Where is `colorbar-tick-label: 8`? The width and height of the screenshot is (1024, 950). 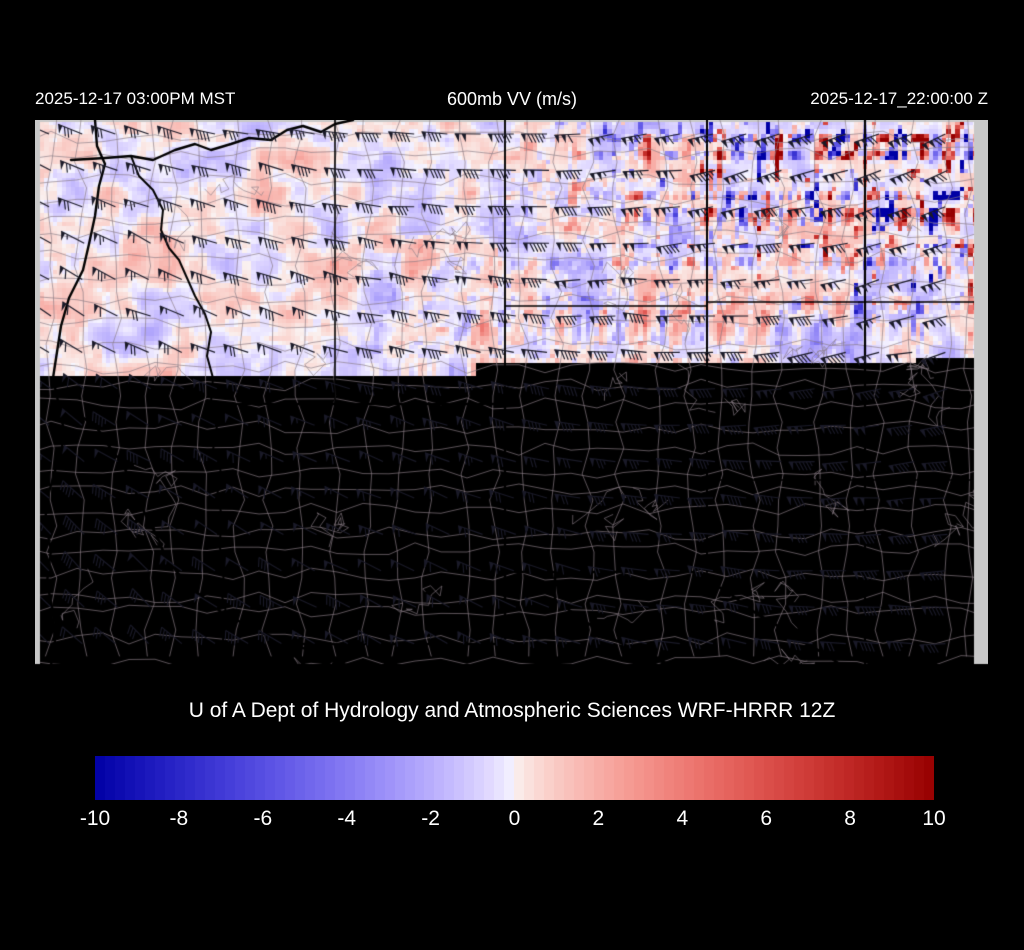
colorbar-tick-label: 8 is located at coordinates (850, 818).